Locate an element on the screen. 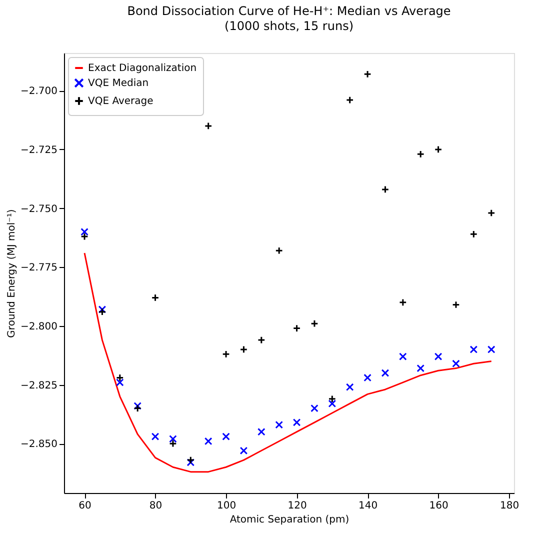 The image size is (542, 550). y-axis-title: Ground Energy (MJ mol⁻¹) is located at coordinates (12, 273).